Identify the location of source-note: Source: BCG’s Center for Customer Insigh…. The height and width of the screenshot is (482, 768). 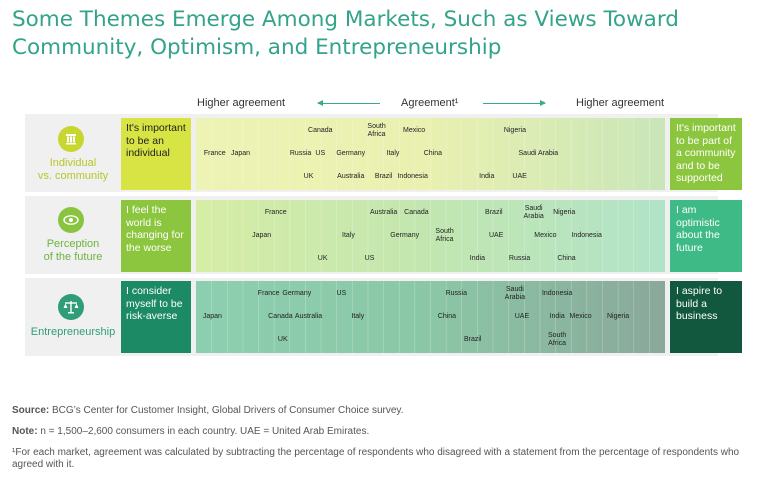
(379, 411).